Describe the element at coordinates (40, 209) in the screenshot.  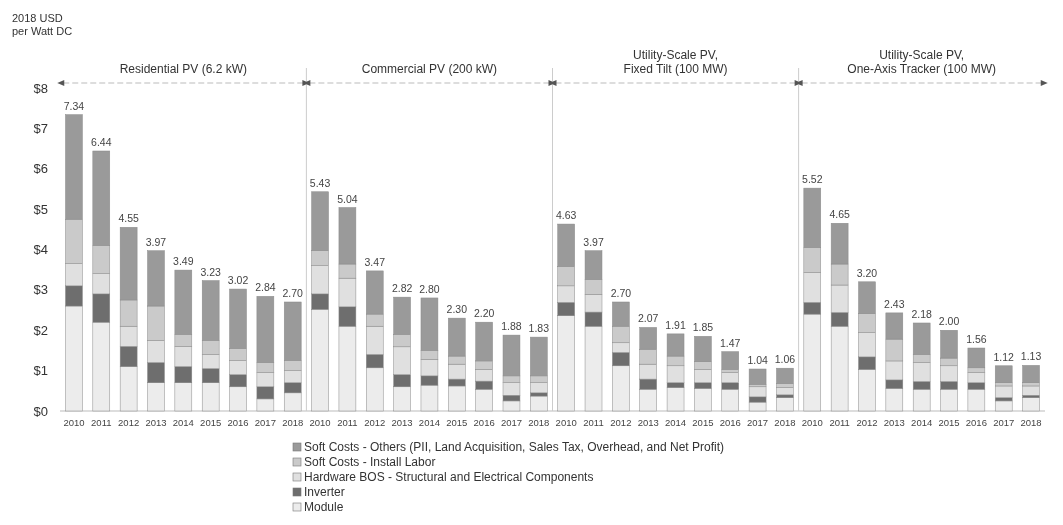
I see `y-tick-label: $5` at that location.